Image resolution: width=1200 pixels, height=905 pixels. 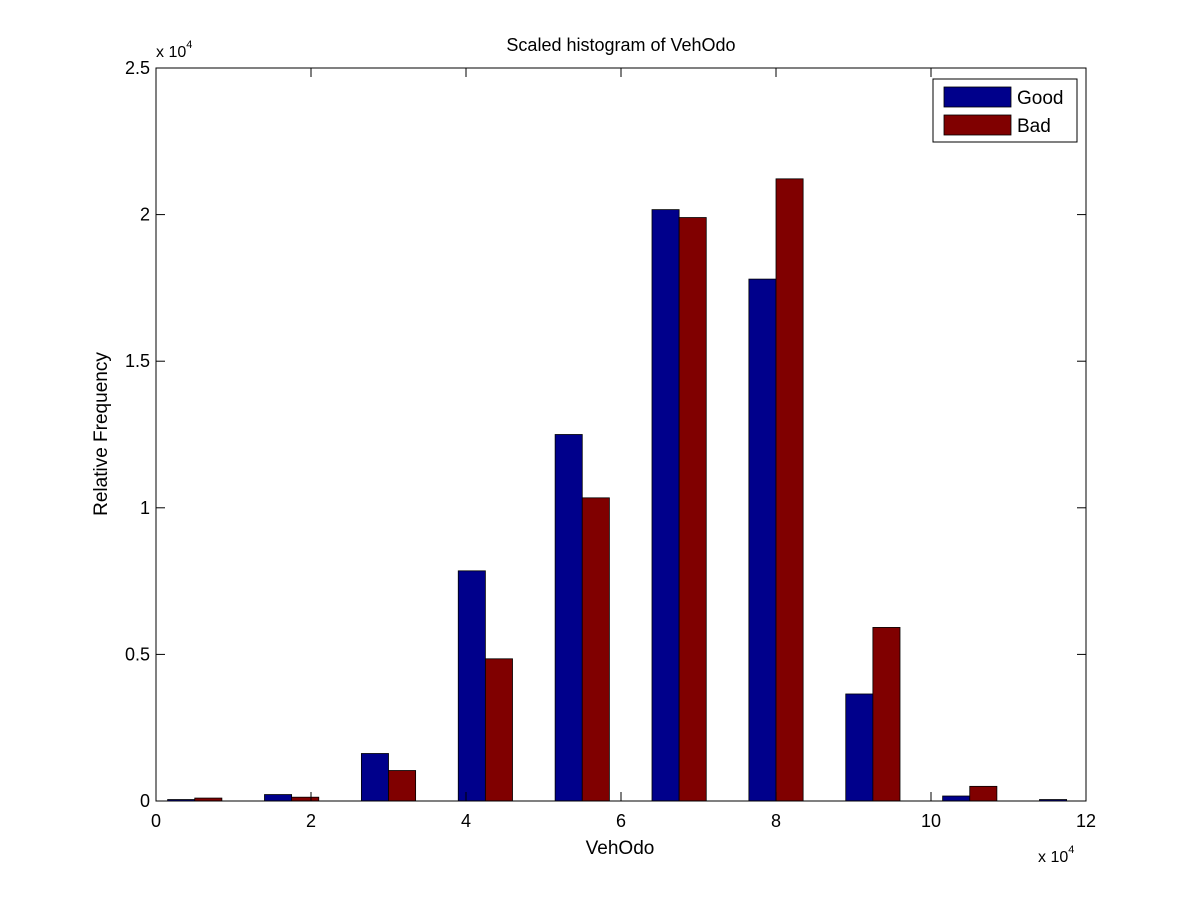 What do you see at coordinates (101, 434) in the screenshot?
I see `y-axis-label: Relative Frequency` at bounding box center [101, 434].